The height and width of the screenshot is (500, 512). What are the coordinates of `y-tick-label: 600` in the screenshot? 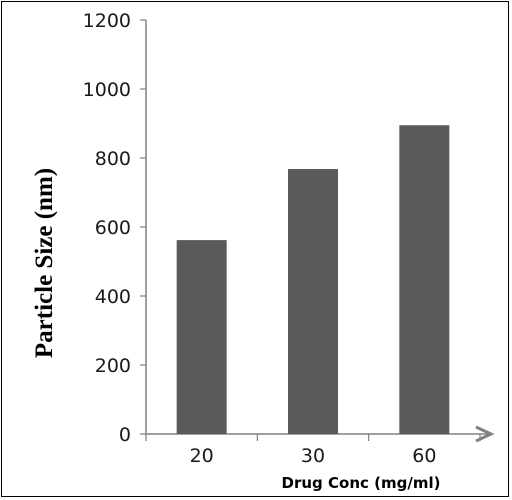 It's located at (113, 228).